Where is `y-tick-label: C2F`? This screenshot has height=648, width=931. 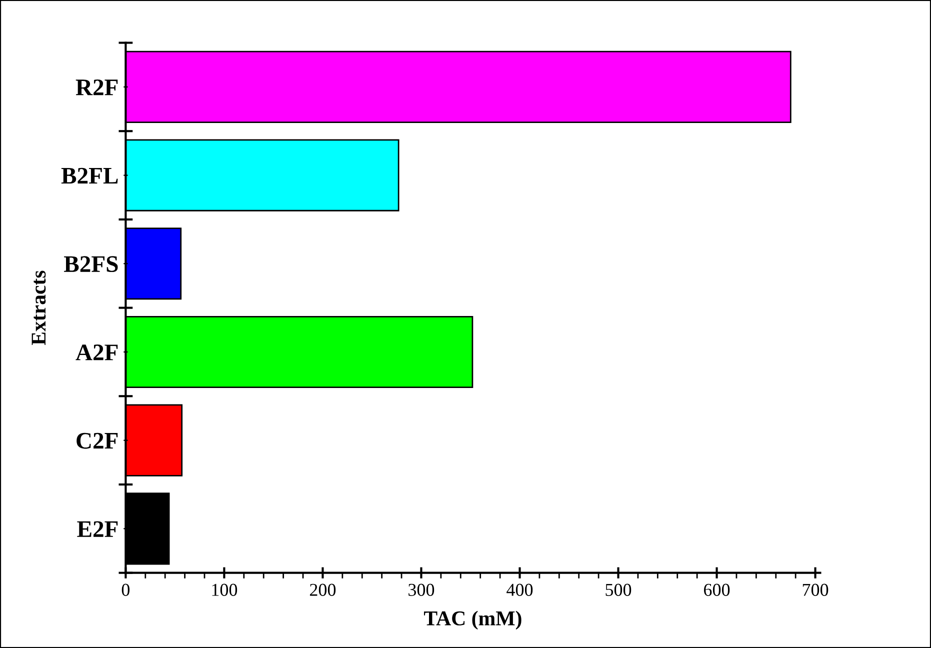 y-tick-label: C2F is located at coordinates (97, 440).